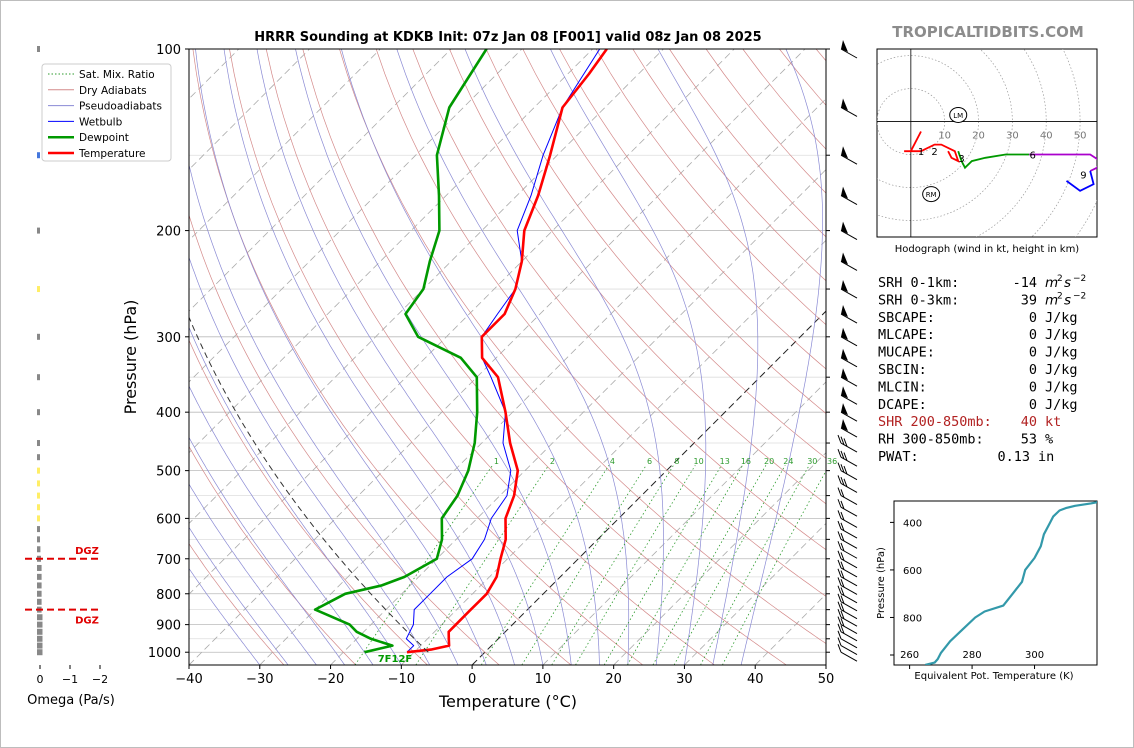 The image size is (1134, 748). Describe the element at coordinates (130, 357) in the screenshot. I see `y-axis-label: Pressure (hPa)` at that location.